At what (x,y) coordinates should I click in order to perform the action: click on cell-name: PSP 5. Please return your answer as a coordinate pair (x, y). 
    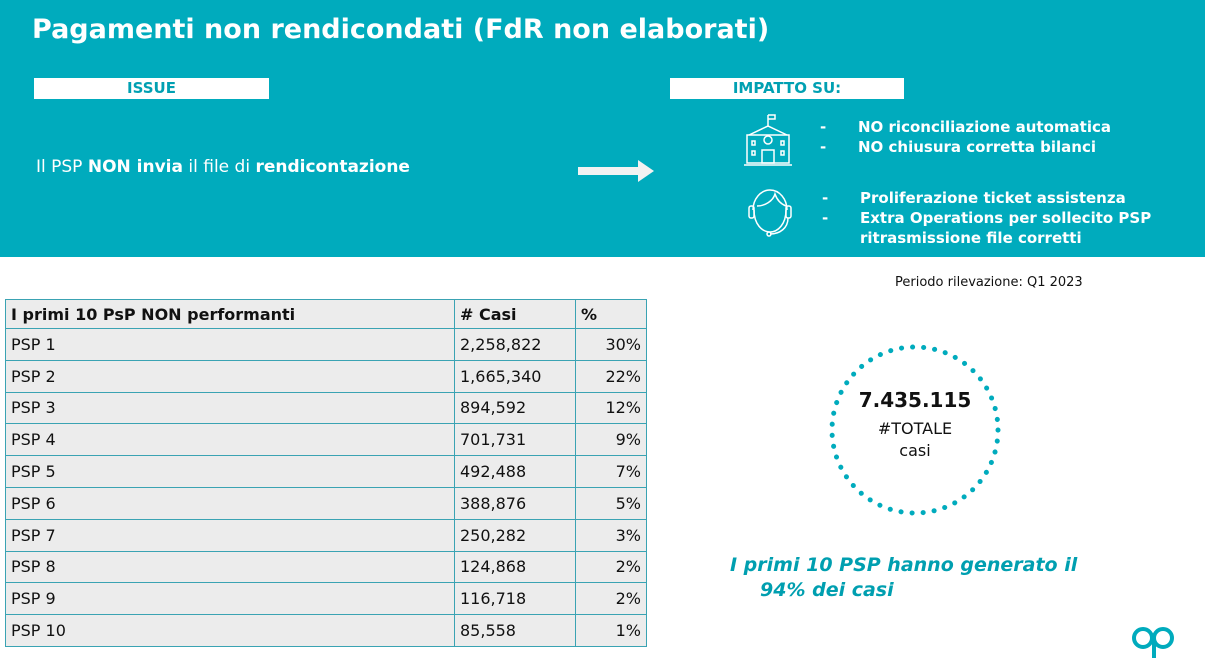
    Looking at the image, I should click on (230, 471).